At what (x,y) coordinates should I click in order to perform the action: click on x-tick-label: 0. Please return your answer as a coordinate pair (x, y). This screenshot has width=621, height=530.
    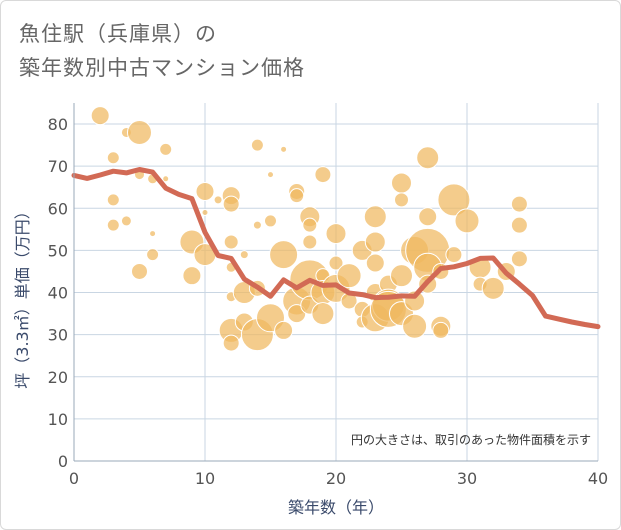
    Looking at the image, I should click on (74, 478).